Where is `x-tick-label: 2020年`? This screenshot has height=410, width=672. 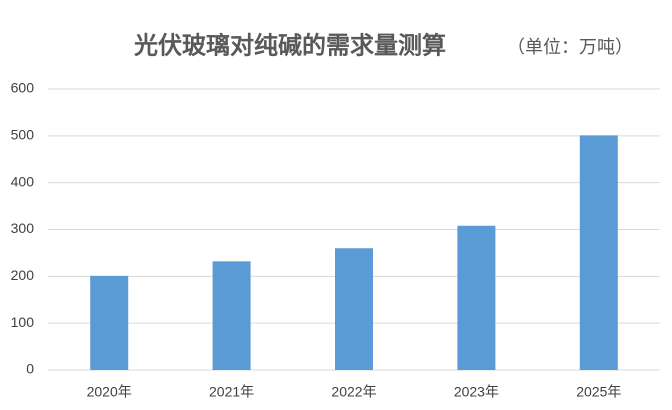
x-tick-label: 2020年 is located at coordinates (109, 392).